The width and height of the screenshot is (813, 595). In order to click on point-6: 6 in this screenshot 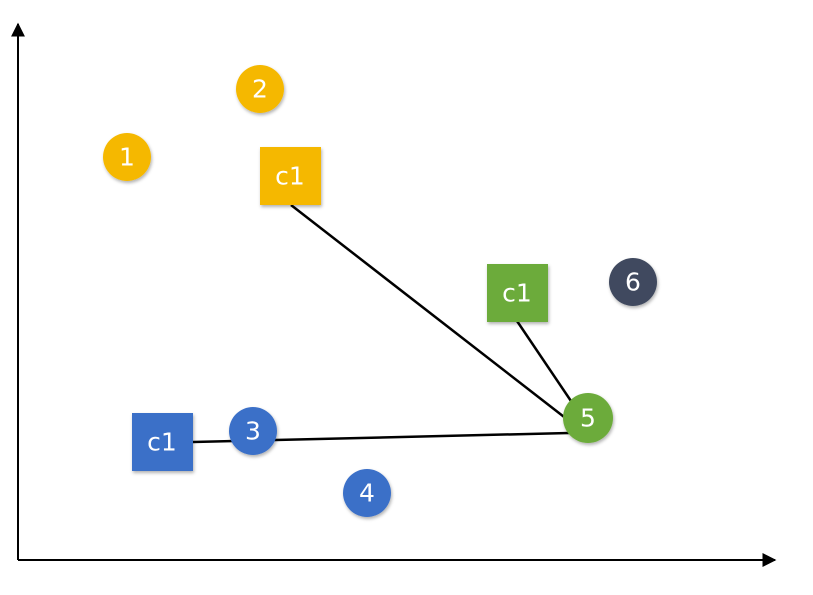, I will do `click(633, 282)`.